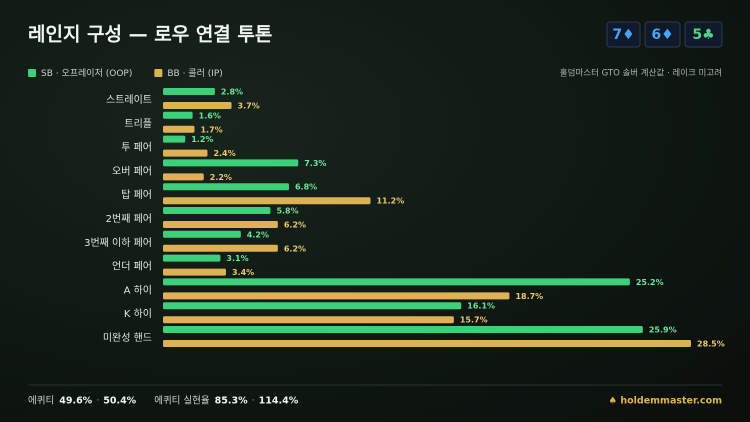 This screenshot has width=750, height=422. I want to click on value-label: 6.8%, so click(306, 187).